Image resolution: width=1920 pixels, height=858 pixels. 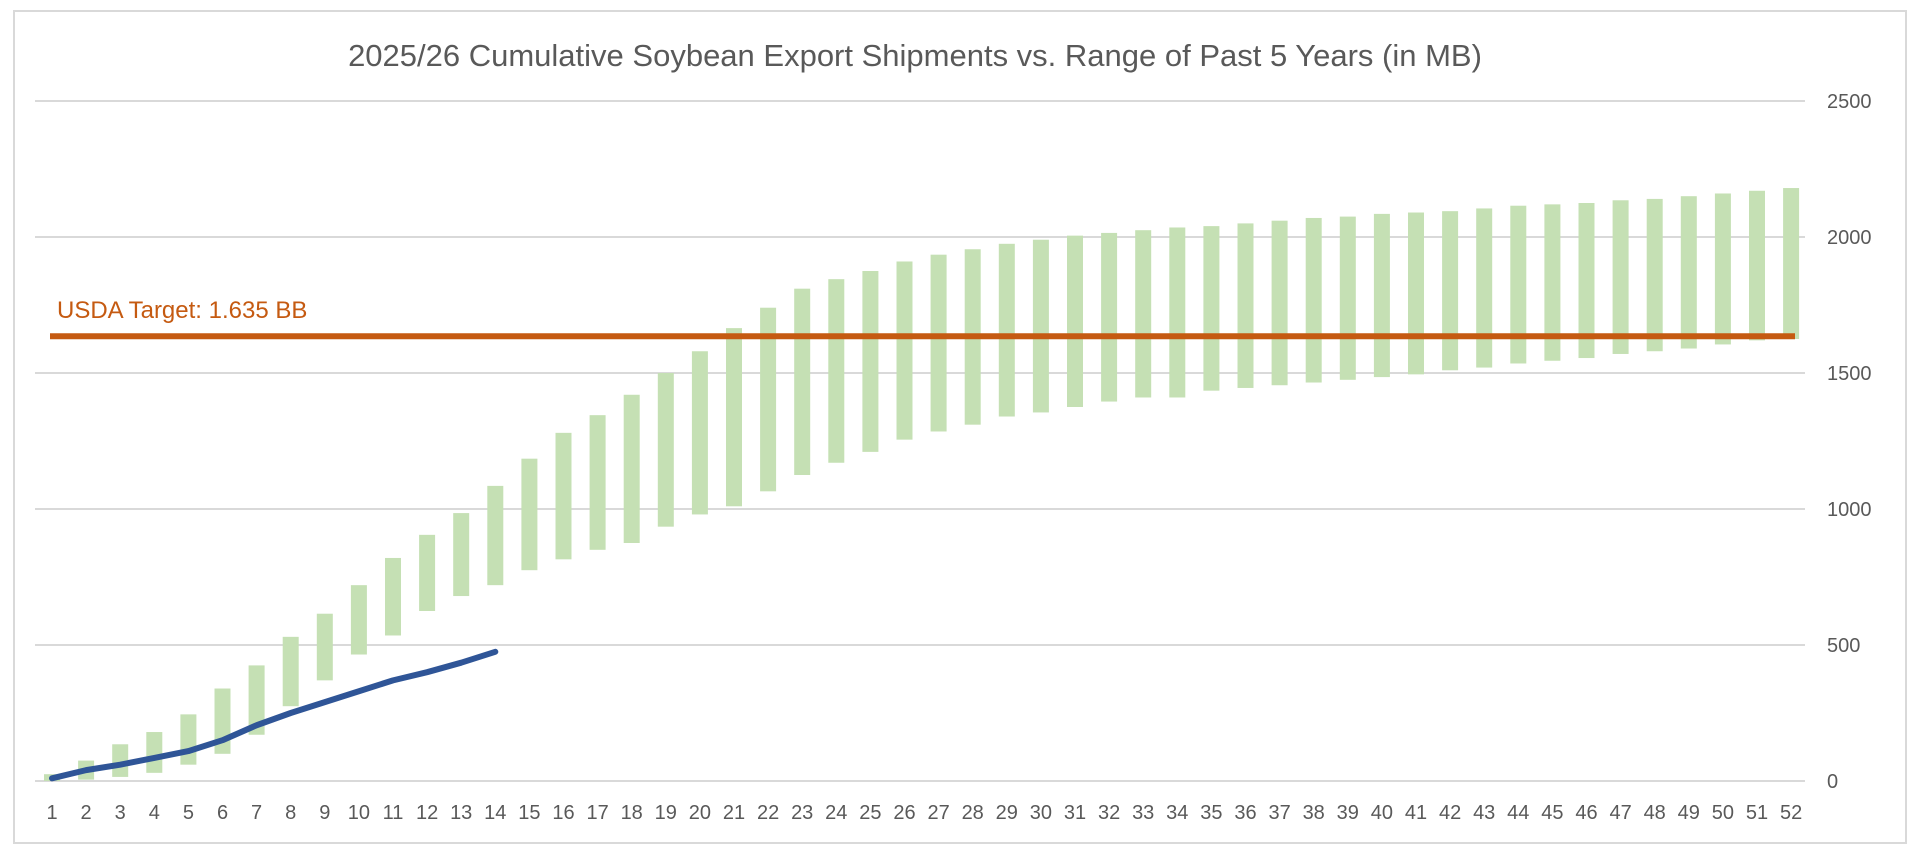 What do you see at coordinates (51, 813) in the screenshot?
I see `x-tick-label: 1` at bounding box center [51, 813].